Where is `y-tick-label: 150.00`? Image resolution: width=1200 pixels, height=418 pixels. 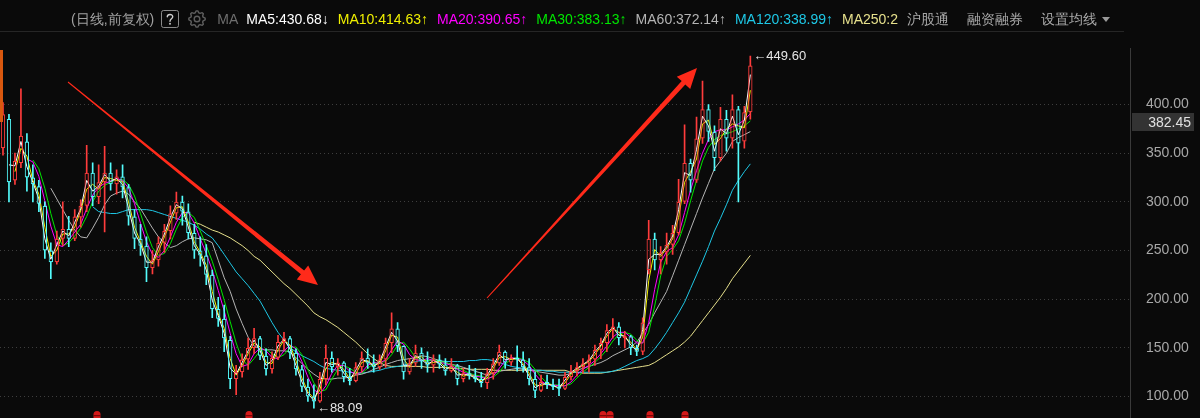 y-tick-label: 150.00 is located at coordinates (1168, 346).